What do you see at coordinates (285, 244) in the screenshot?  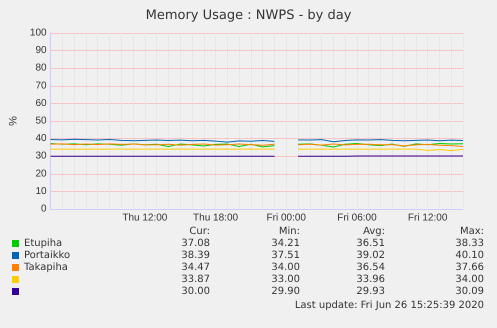 I see `text: 34.21` at bounding box center [285, 244].